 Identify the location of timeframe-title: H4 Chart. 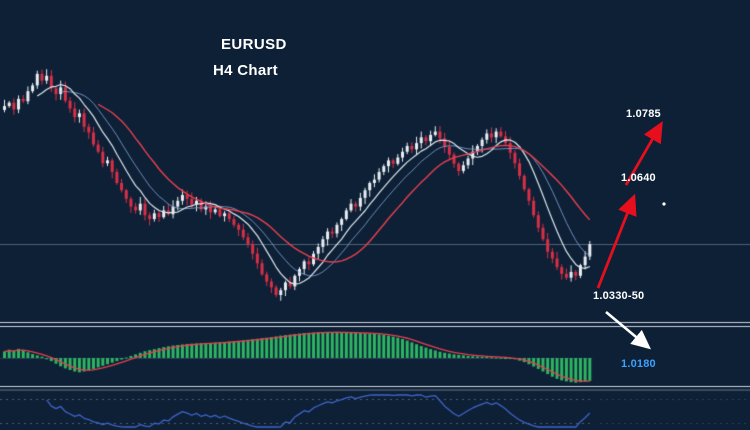
(245, 70).